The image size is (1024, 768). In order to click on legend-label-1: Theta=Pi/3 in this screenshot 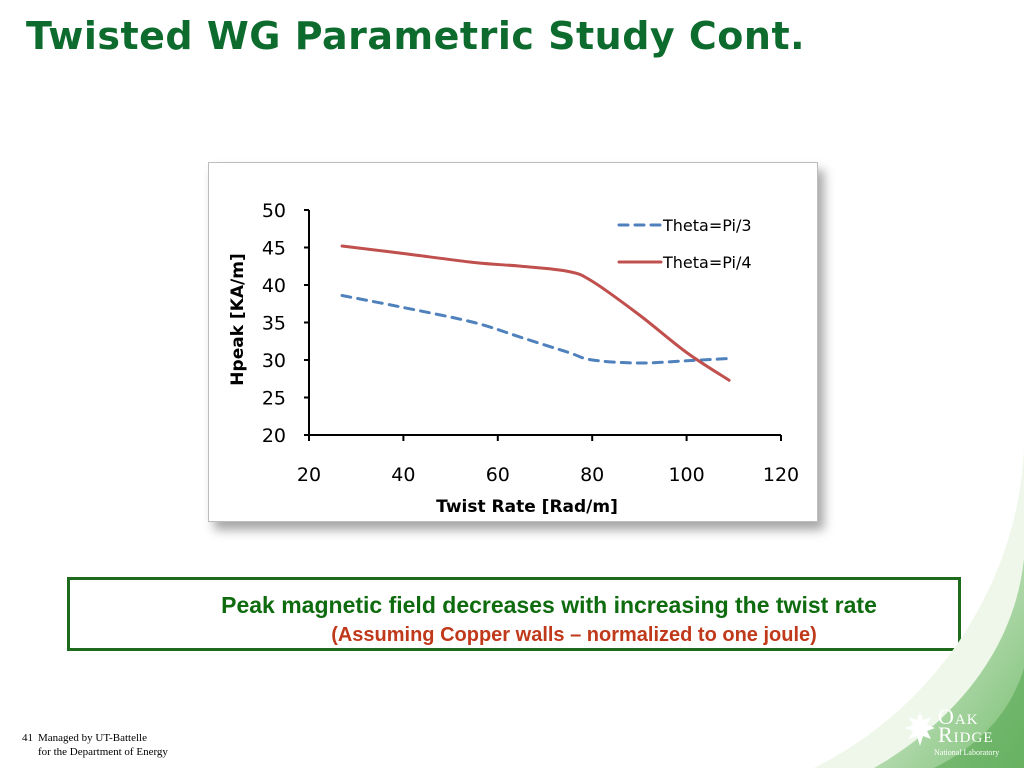, I will do `click(707, 225)`.